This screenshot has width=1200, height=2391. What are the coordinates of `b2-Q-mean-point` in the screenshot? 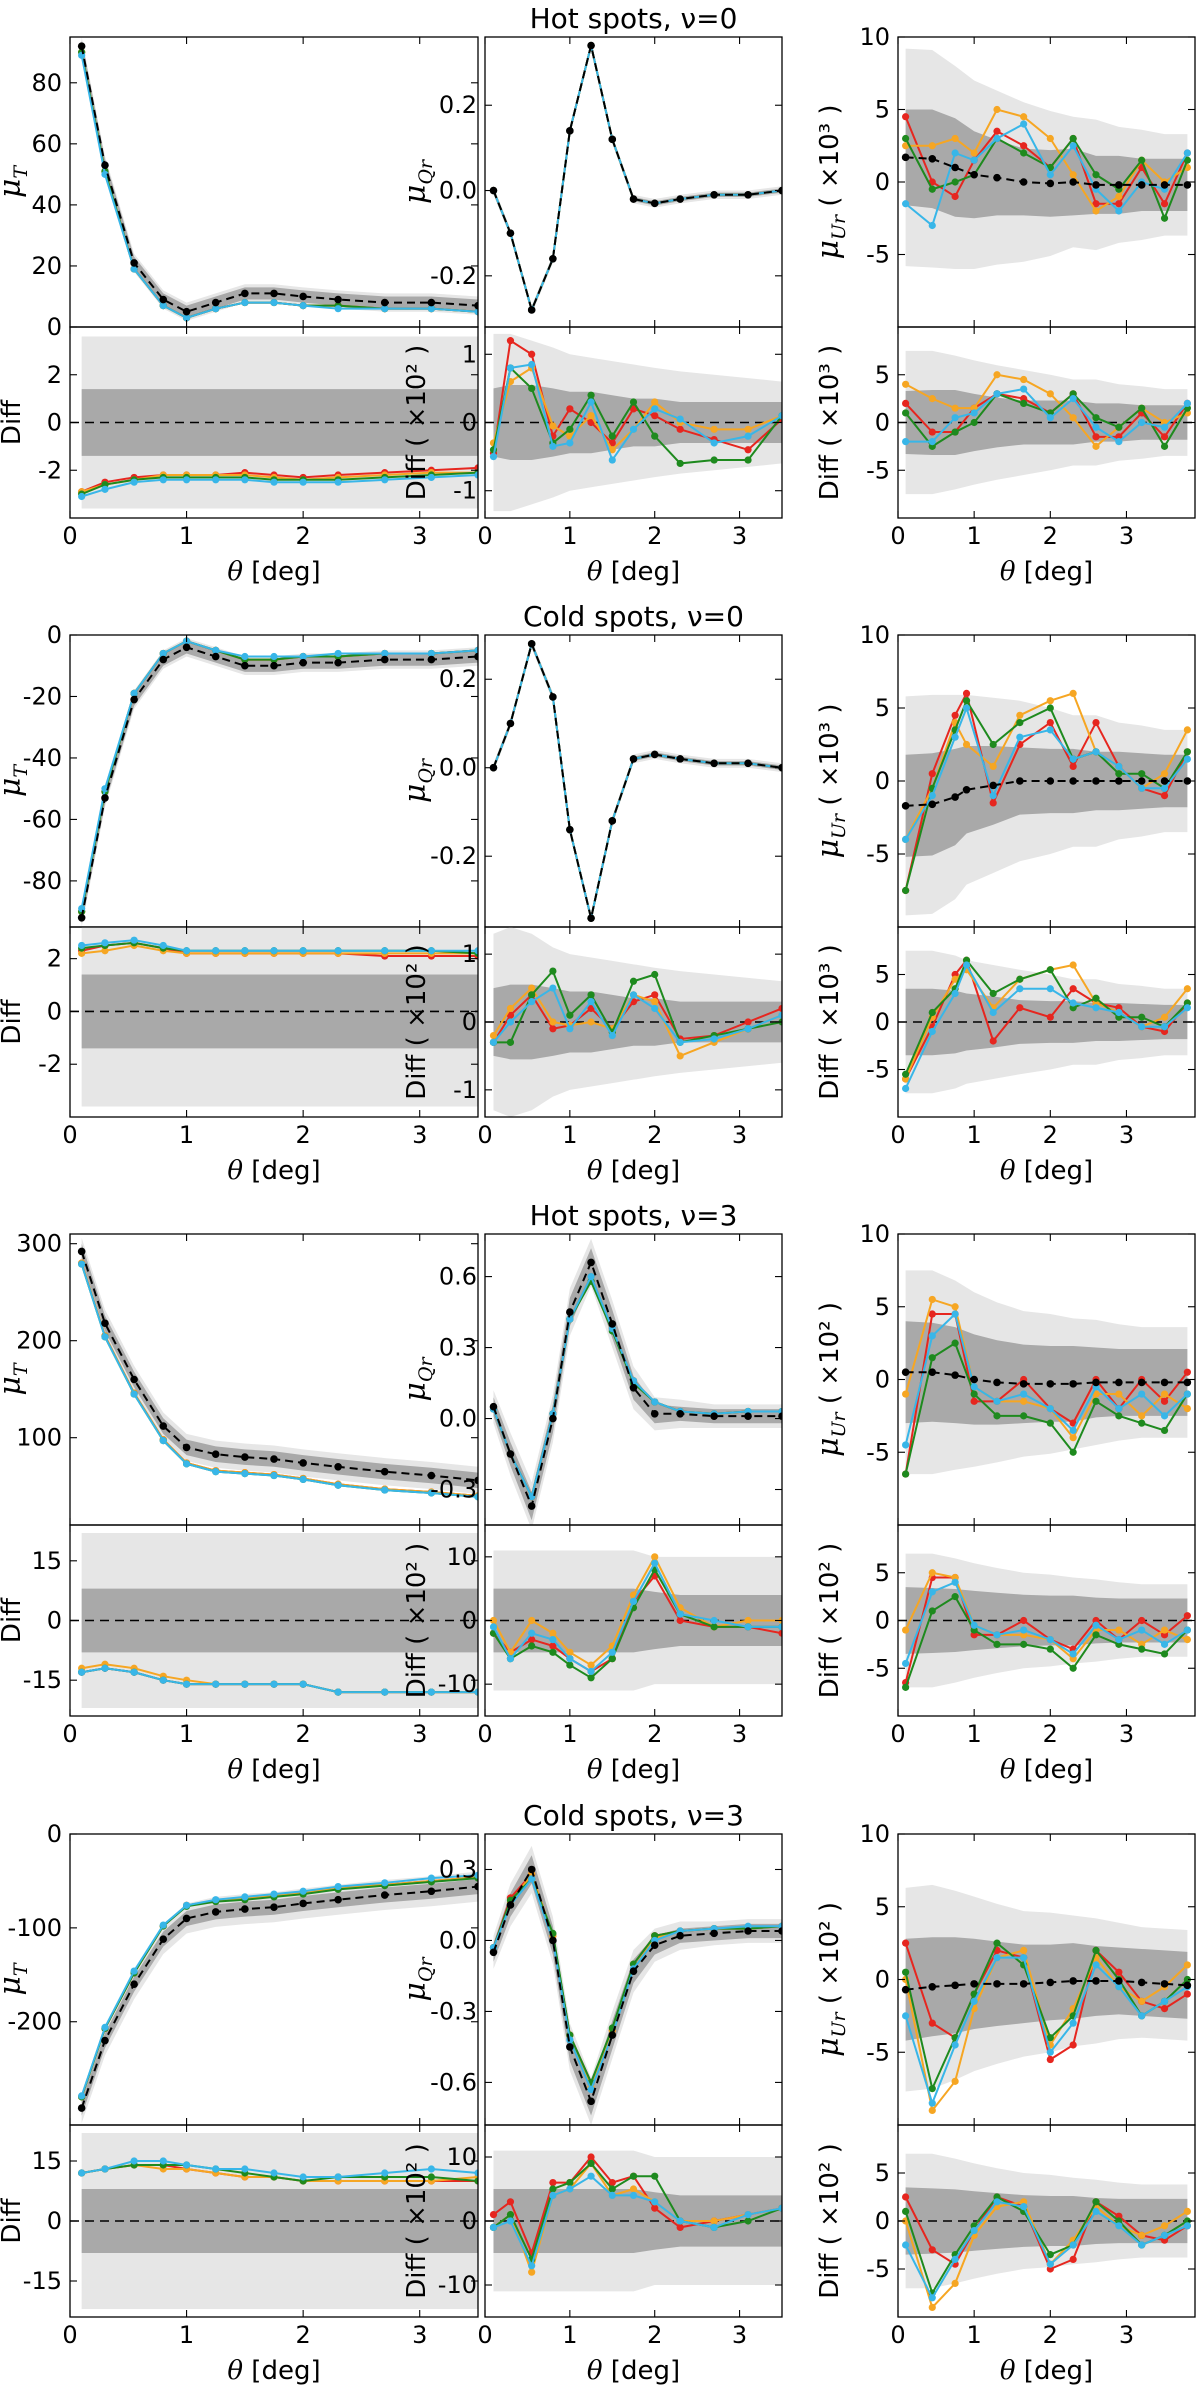 It's located at (654, 754).